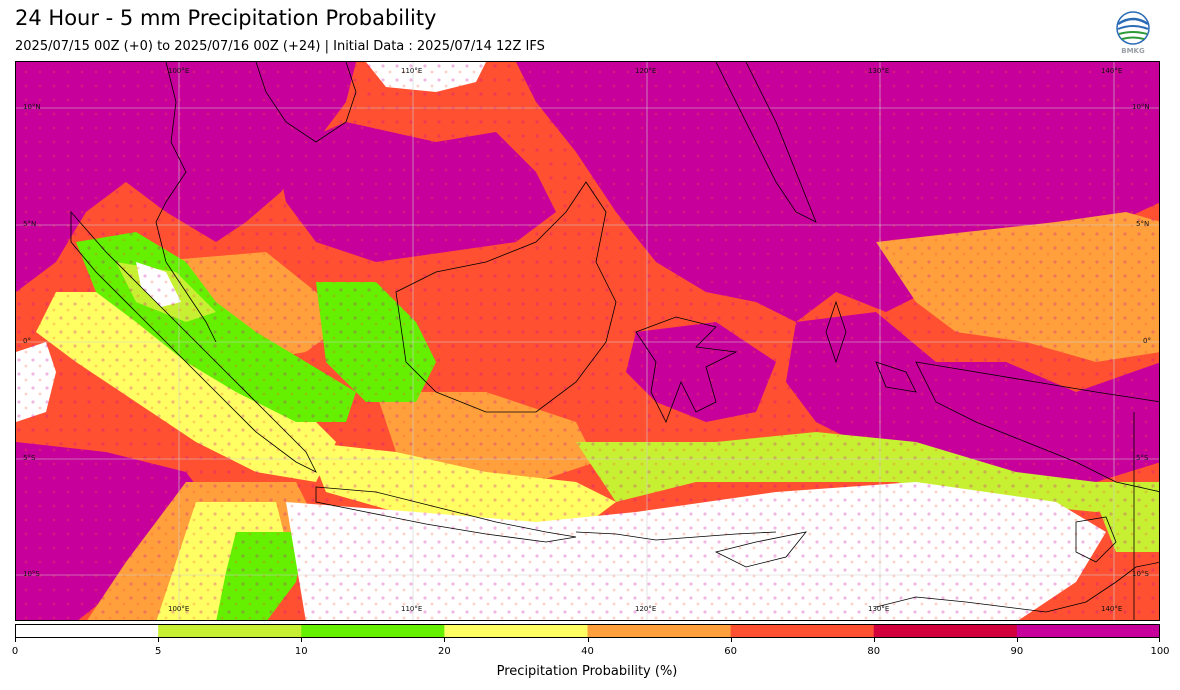 This screenshot has height=690, width=1180. Describe the element at coordinates (301, 651) in the screenshot. I see `colorbar-tick-label: 10` at that location.